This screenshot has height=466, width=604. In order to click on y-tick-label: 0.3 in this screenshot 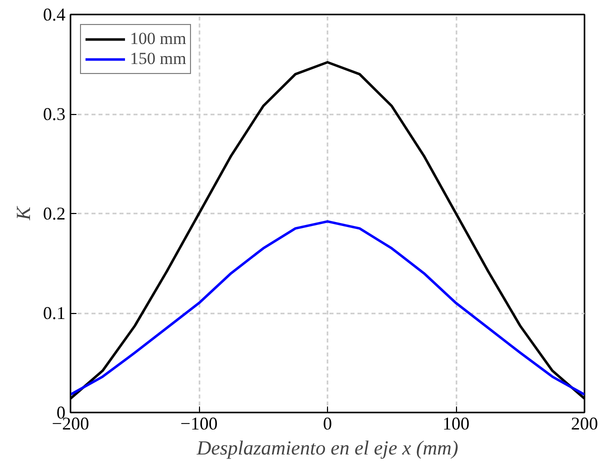, I will do `click(54, 114)`.